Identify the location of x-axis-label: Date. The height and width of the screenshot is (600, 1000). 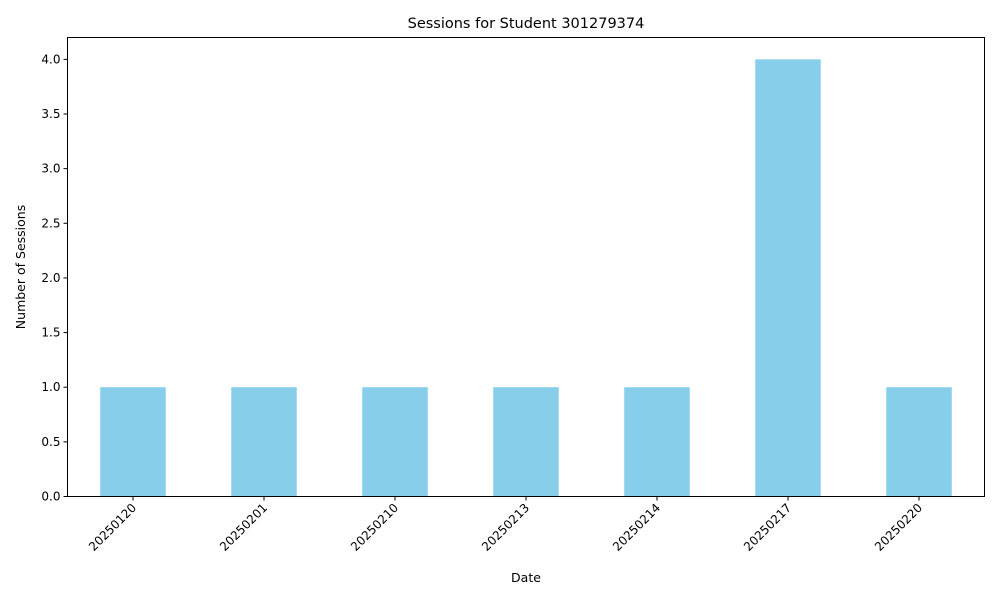
(526, 577).